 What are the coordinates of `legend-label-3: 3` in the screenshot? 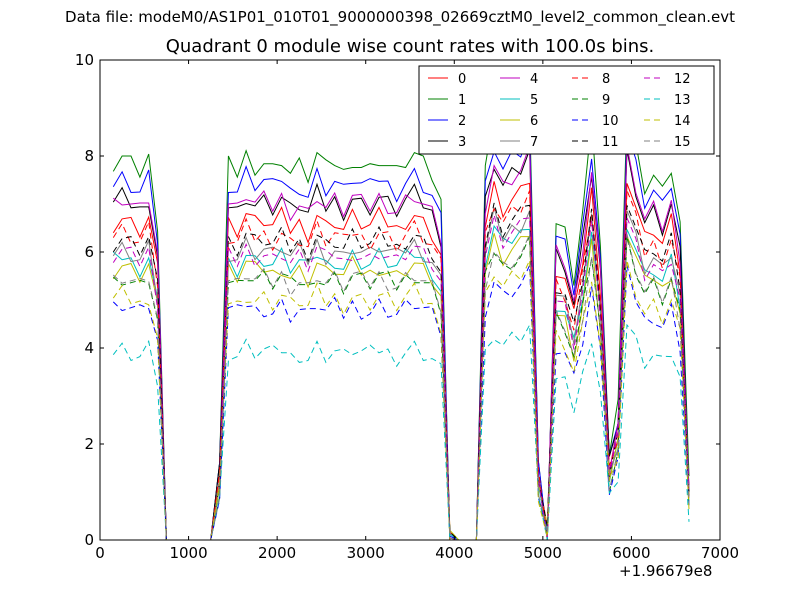 It's located at (462, 142).